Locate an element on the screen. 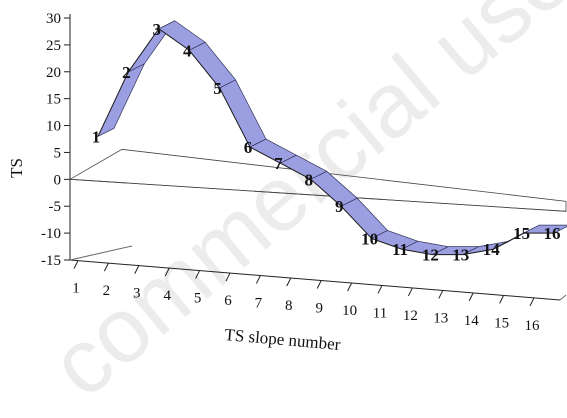 The image size is (567, 418). y-tick-label: -15 is located at coordinates (51, 261).